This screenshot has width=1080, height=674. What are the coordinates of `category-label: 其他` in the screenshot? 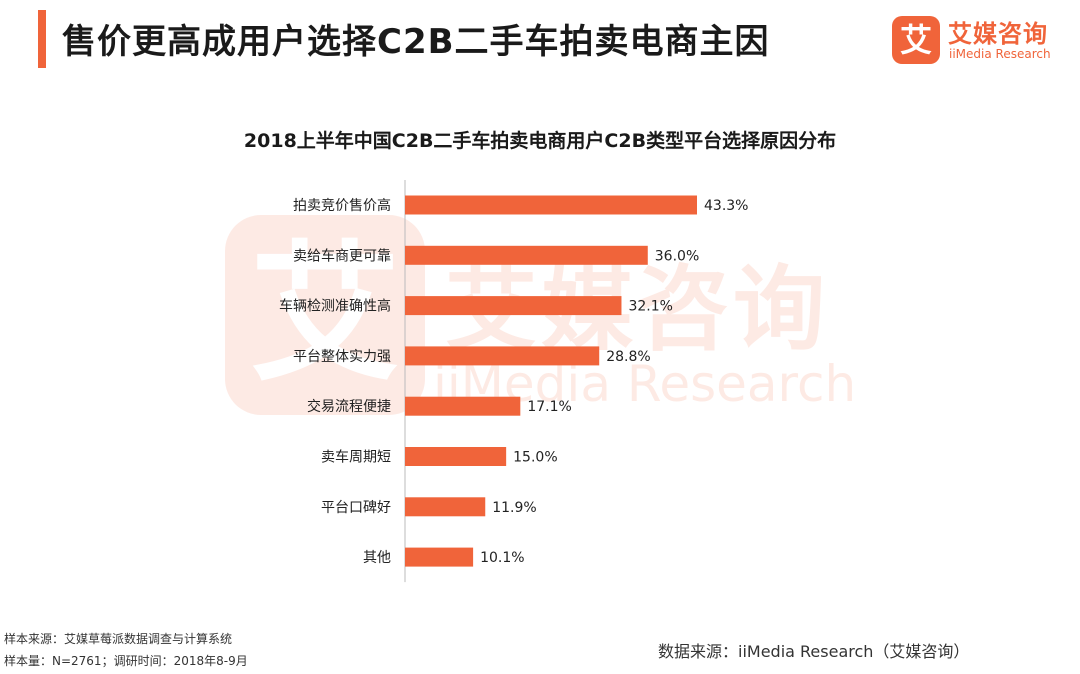 It's located at (377, 558).